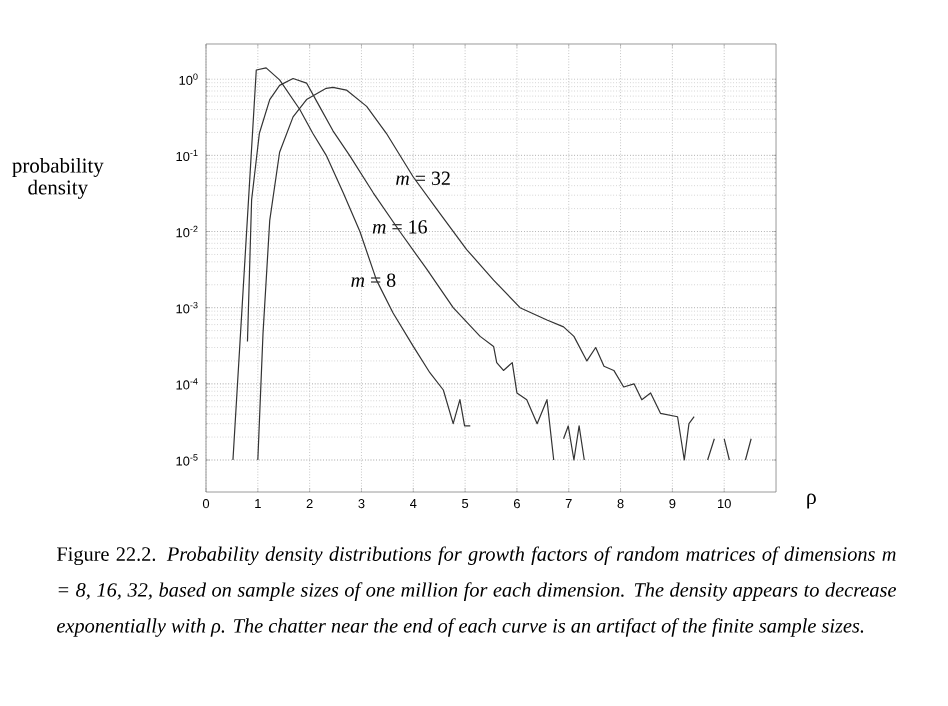 The height and width of the screenshot is (706, 948). I want to click on annotation: m = 32, so click(423, 178).